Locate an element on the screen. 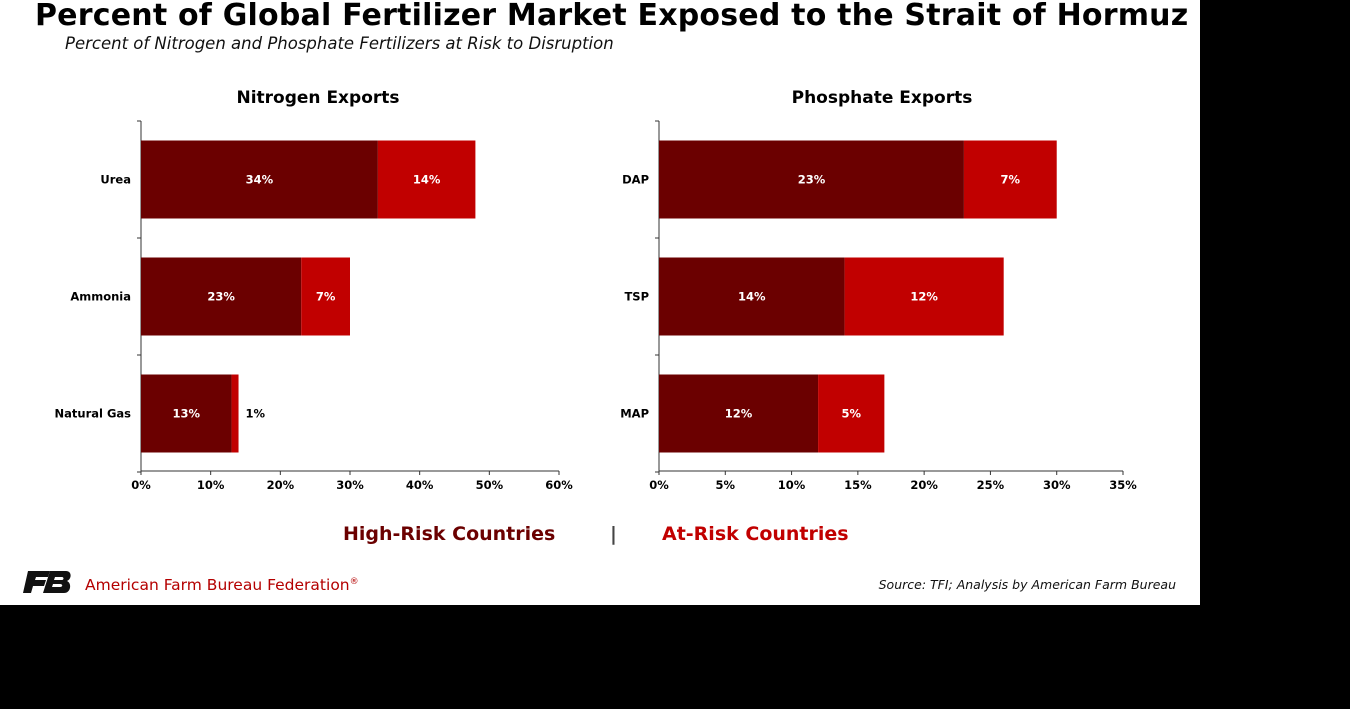 The height and width of the screenshot is (709, 1350). phosphate-category-label: DAP is located at coordinates (635, 180).